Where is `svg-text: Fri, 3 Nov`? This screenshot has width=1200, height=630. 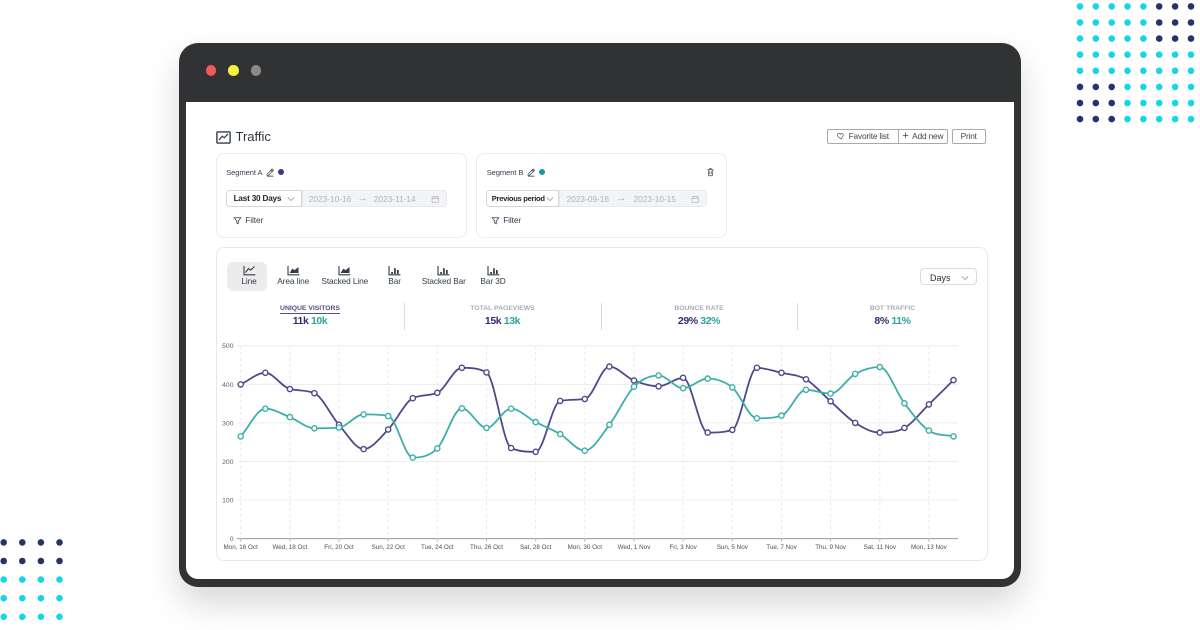 svg-text: Fri, 3 Nov is located at coordinates (683, 547).